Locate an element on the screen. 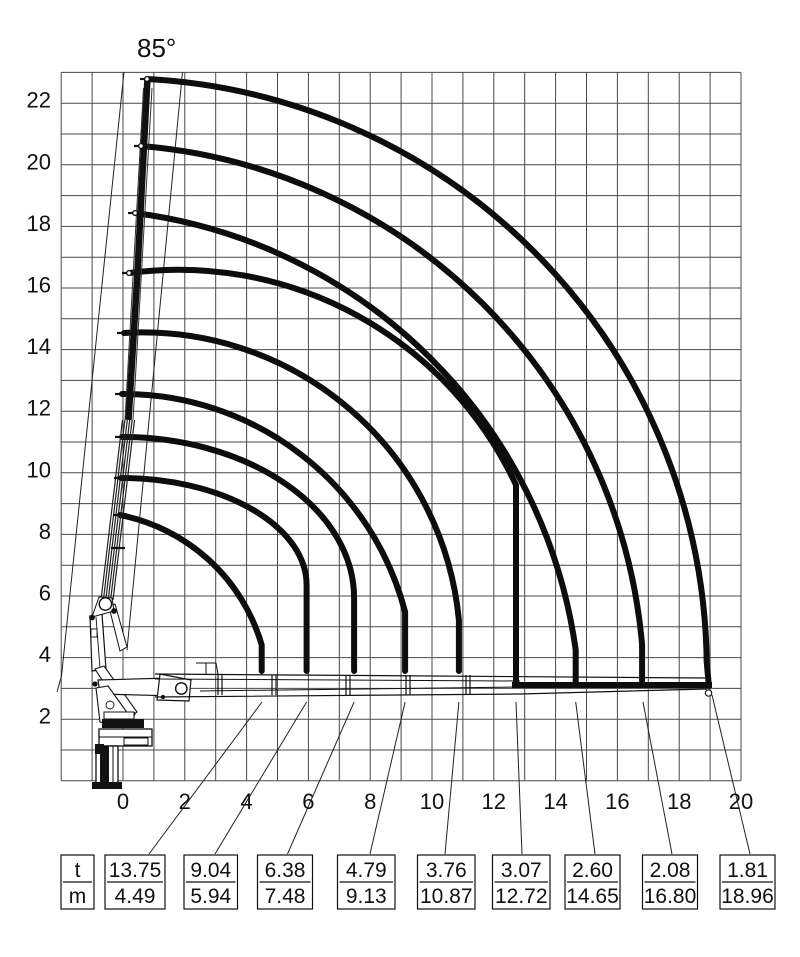 This screenshot has height=957, width=800. svg-text: 4.79 is located at coordinates (366, 870).